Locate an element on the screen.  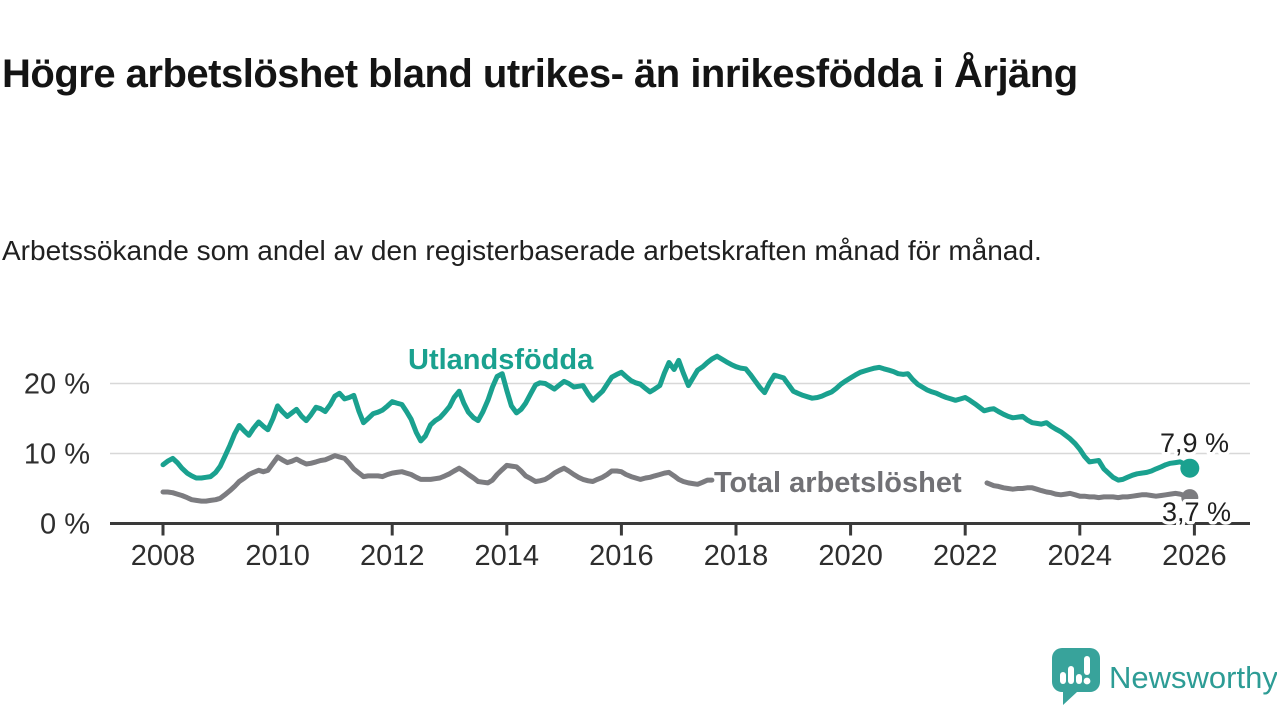
x-tick-label: 2026 is located at coordinates (1194, 556).